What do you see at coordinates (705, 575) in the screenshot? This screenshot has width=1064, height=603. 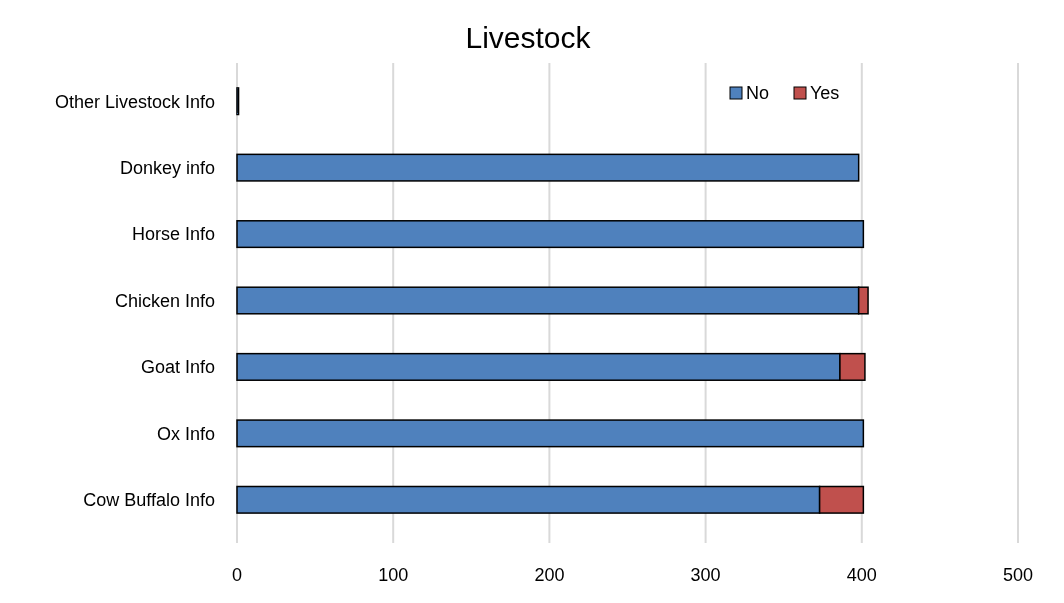 I see `x-tick-label: 300` at bounding box center [705, 575].